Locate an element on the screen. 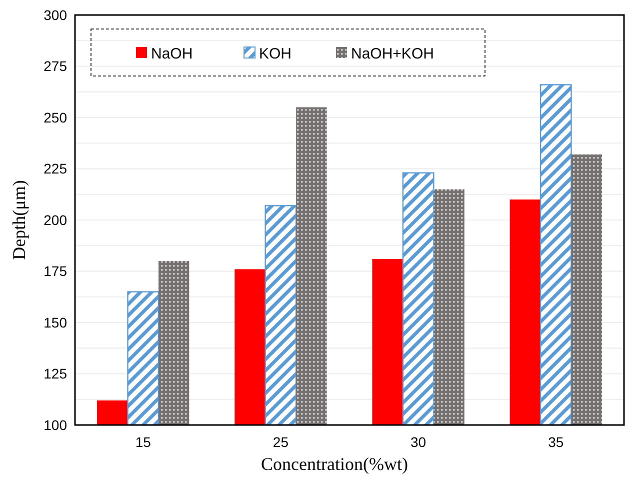  y-tick-label: 225 is located at coordinates (56, 168).